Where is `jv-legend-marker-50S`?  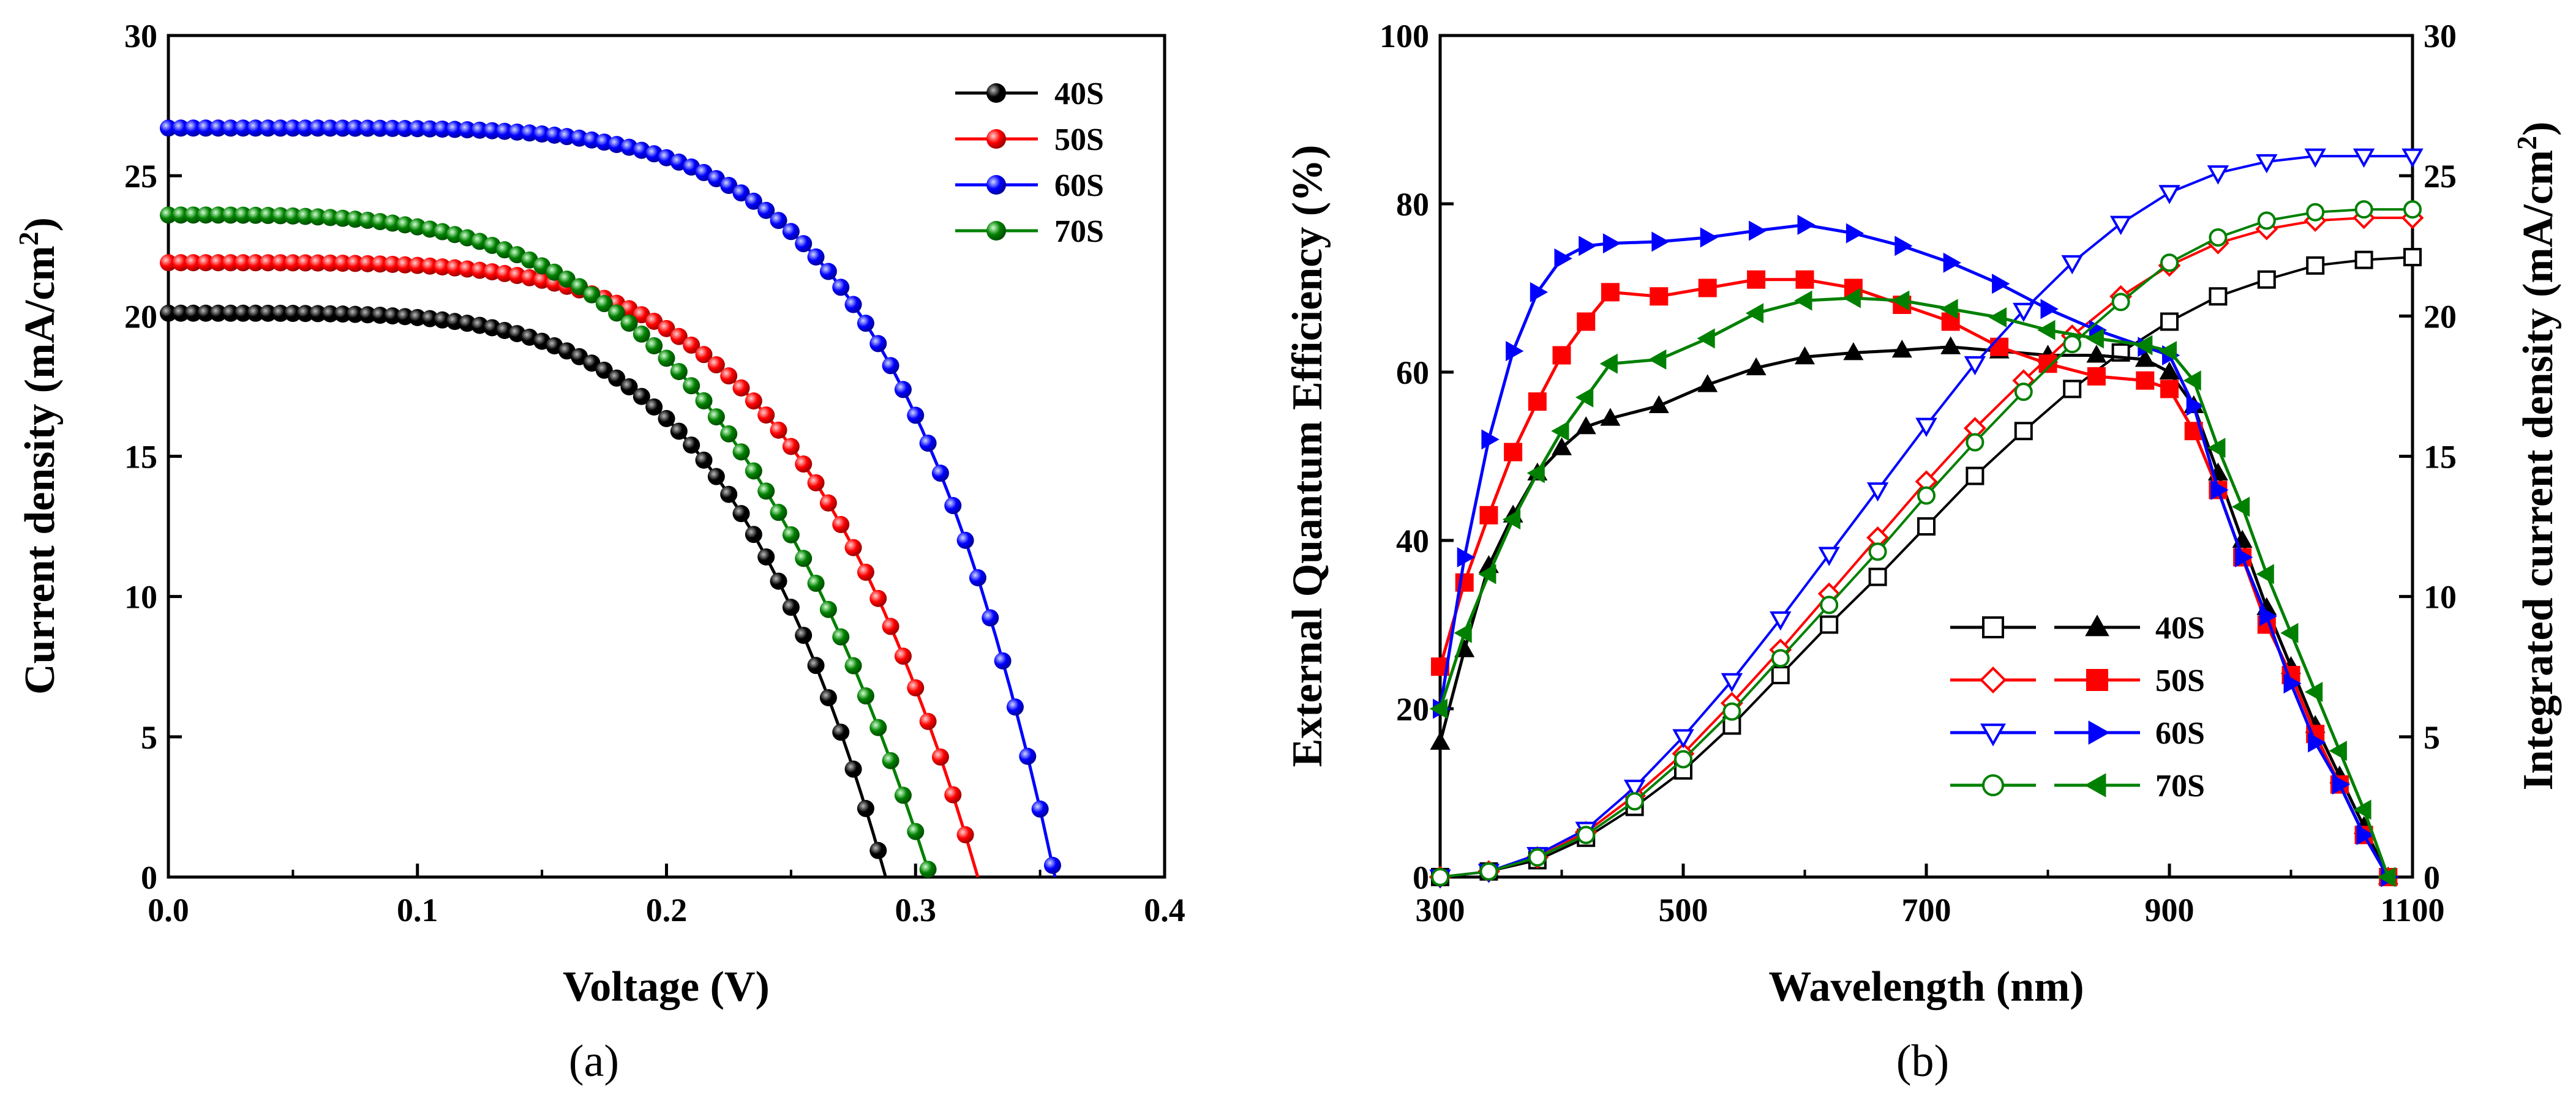 jv-legend-marker-50S is located at coordinates (996, 139).